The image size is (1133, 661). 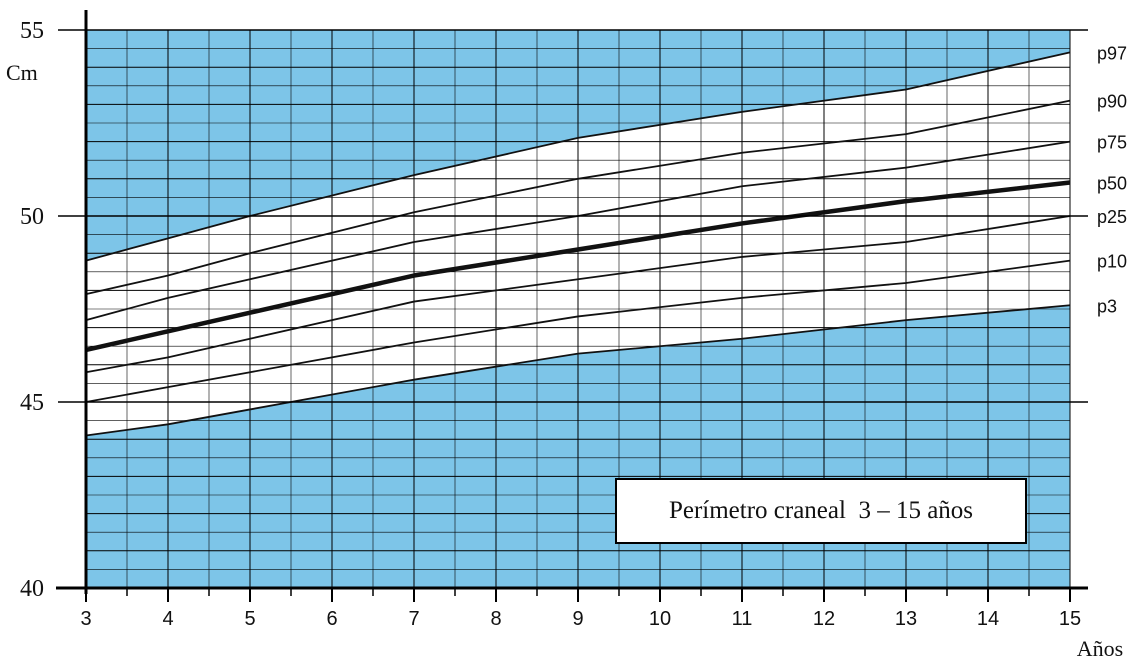 I want to click on y-axis-label: Cm, so click(x=22, y=72).